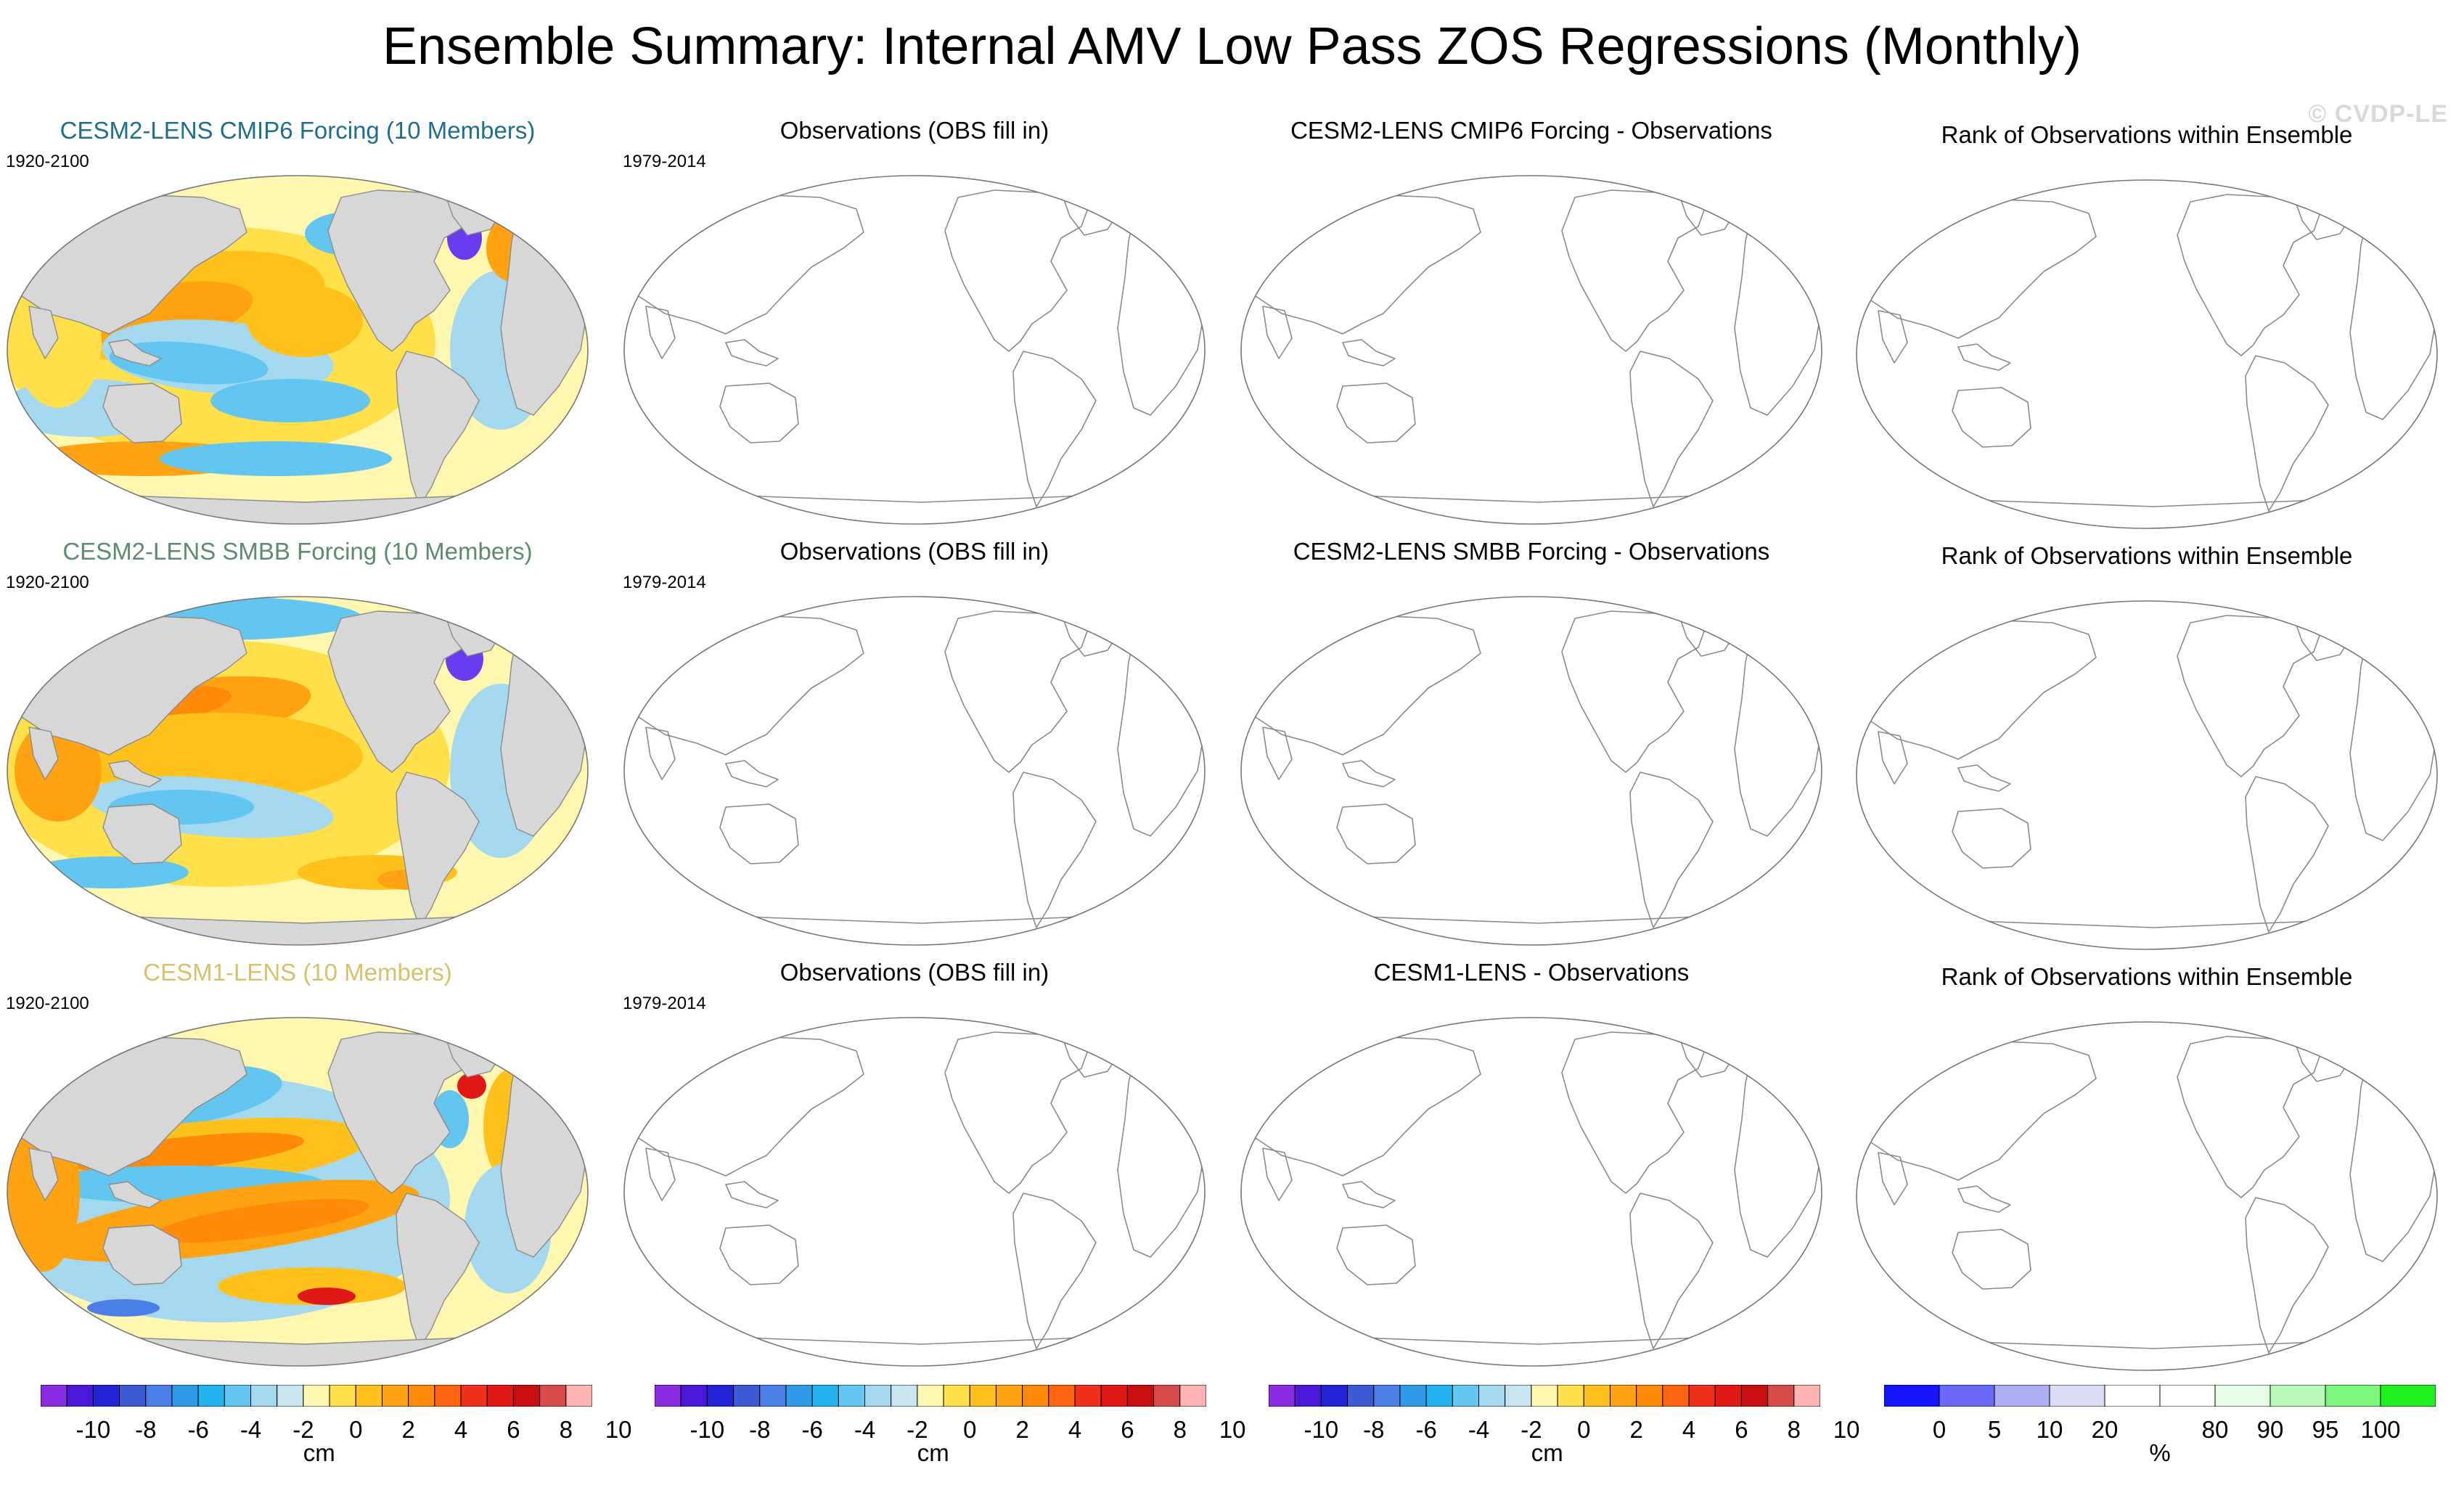  I want to click on greenland-land, so click(1709, 1051).